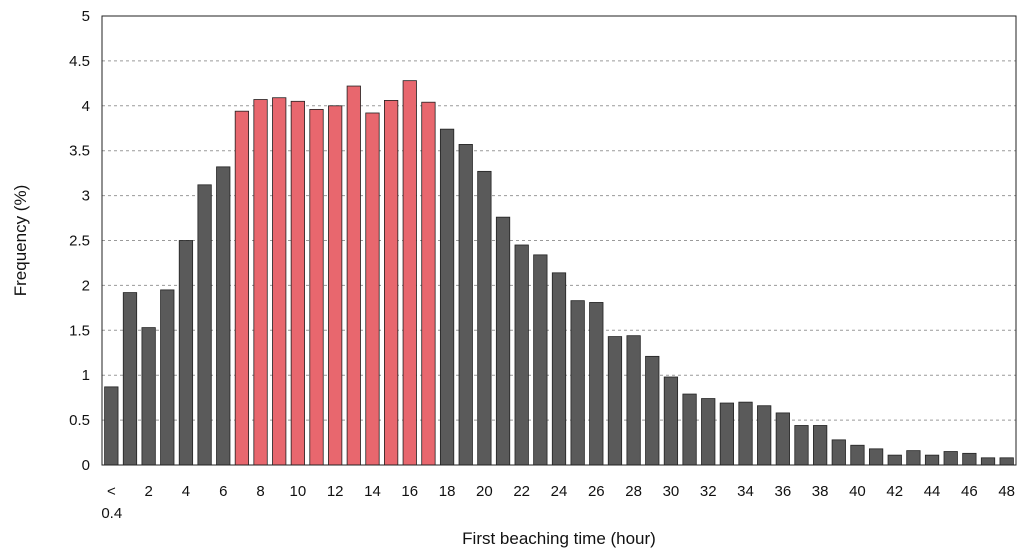  I want to click on x-tick-label: 10, so click(298, 491).